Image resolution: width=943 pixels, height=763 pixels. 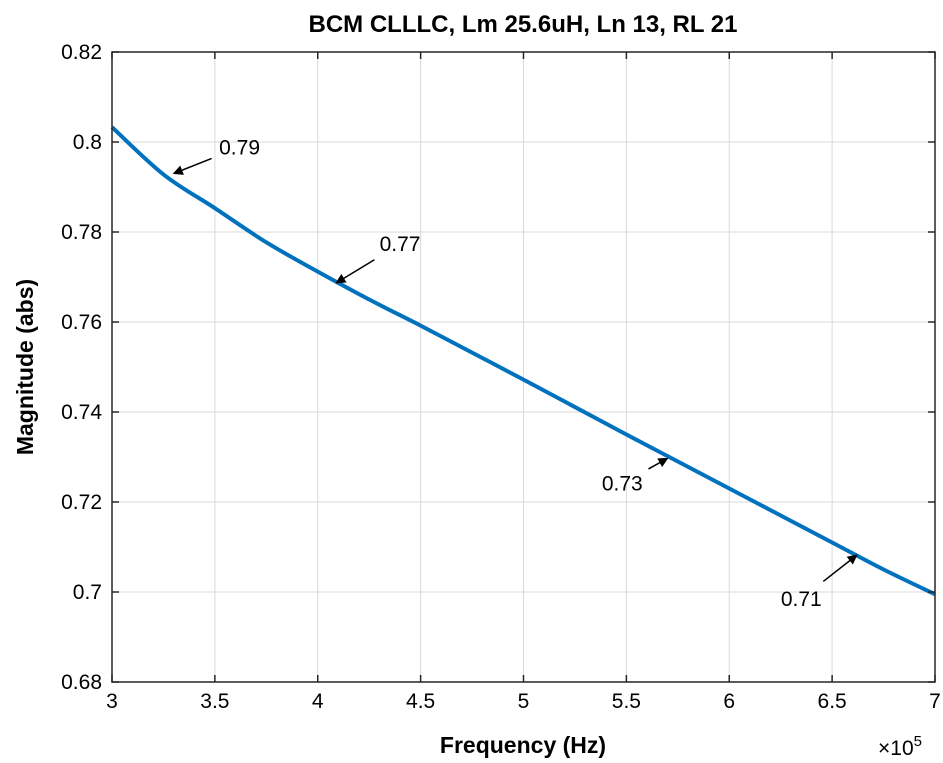 What do you see at coordinates (81, 502) in the screenshot?
I see `y-tick-label: 0.72` at bounding box center [81, 502].